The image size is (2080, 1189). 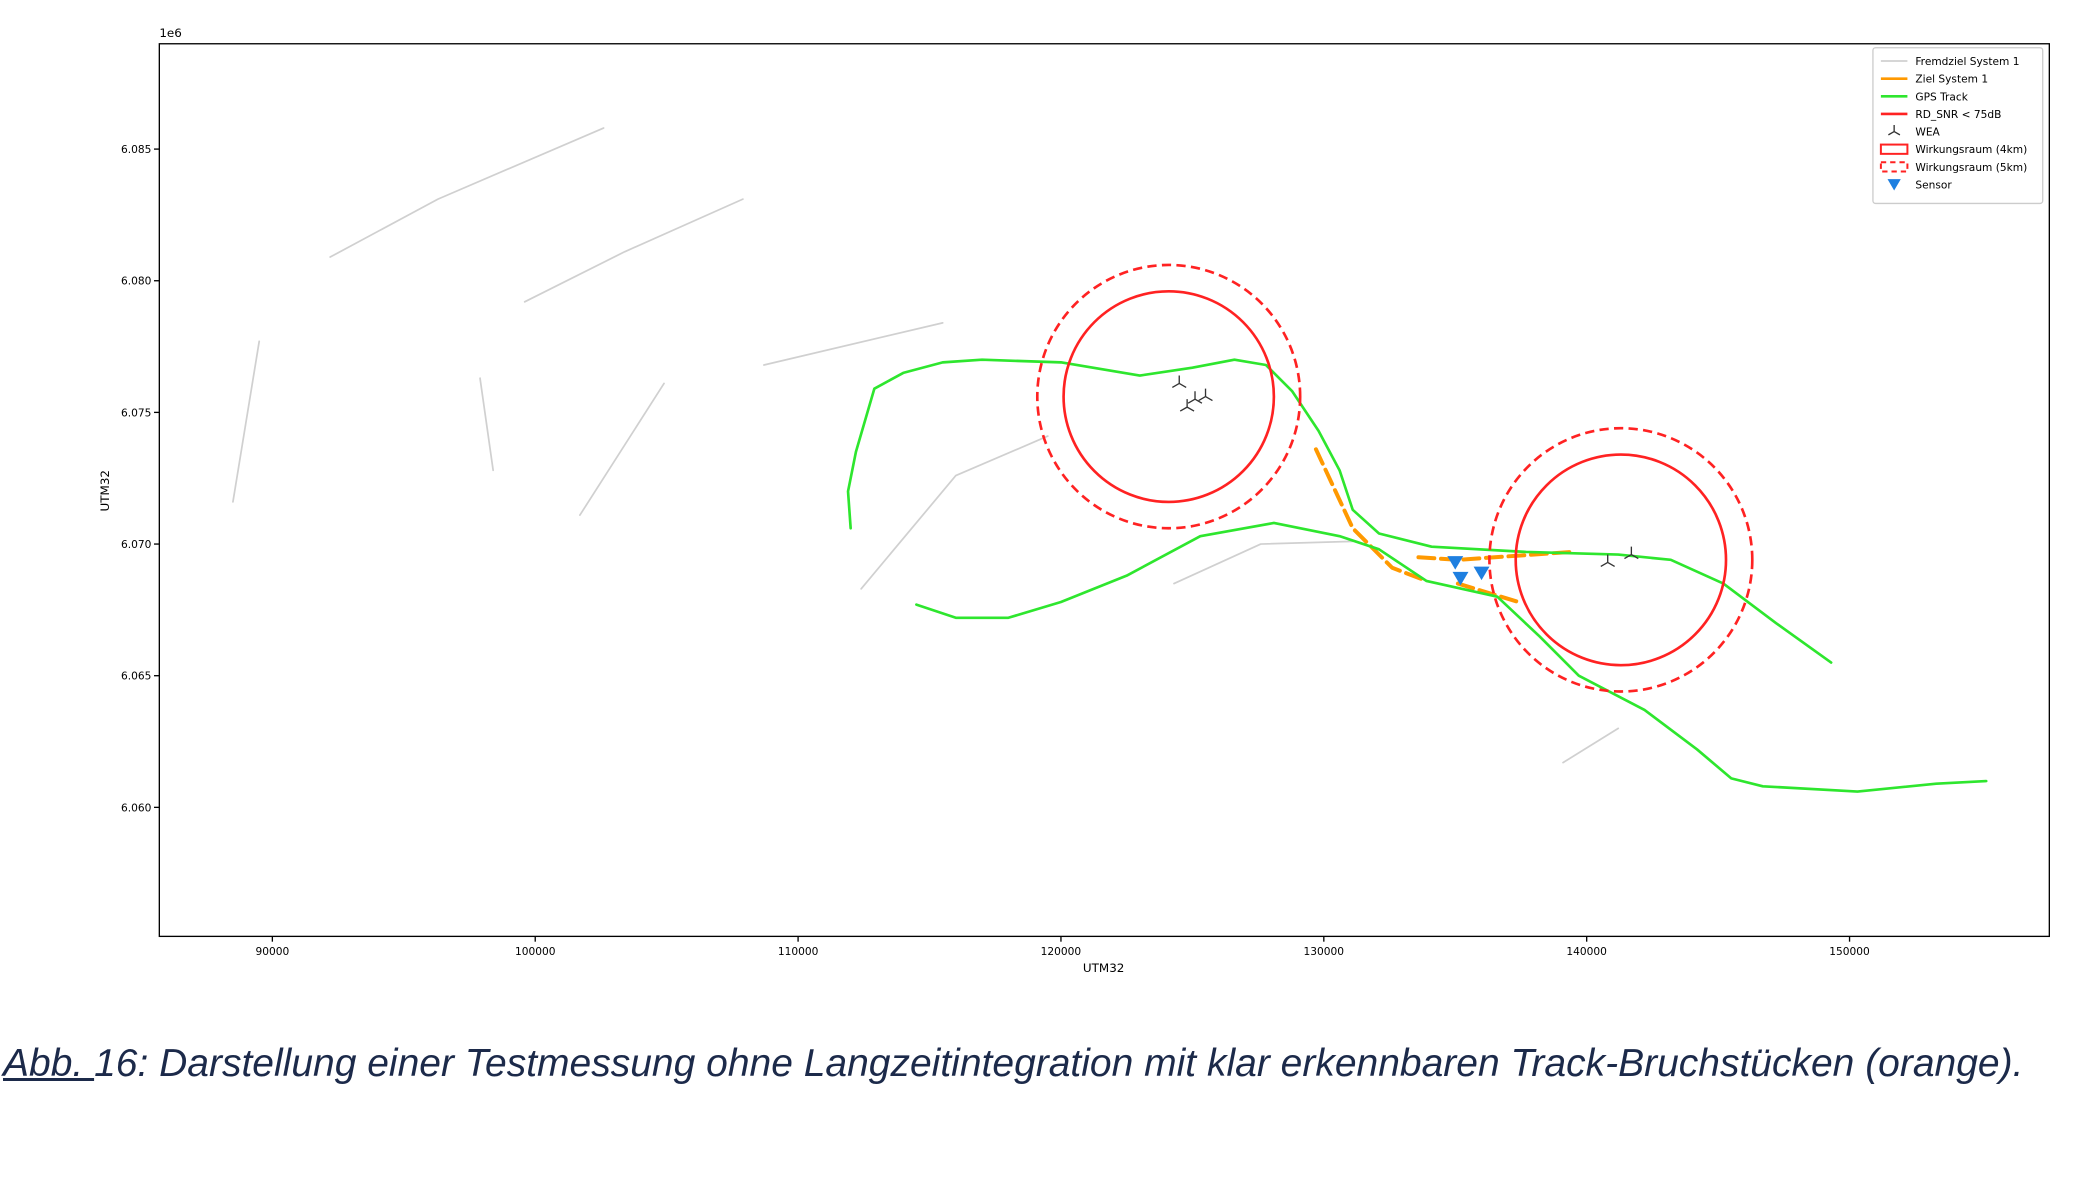 What do you see at coordinates (1971, 149) in the screenshot?
I see `legend-label: Wirkungsraum (4km)` at bounding box center [1971, 149].